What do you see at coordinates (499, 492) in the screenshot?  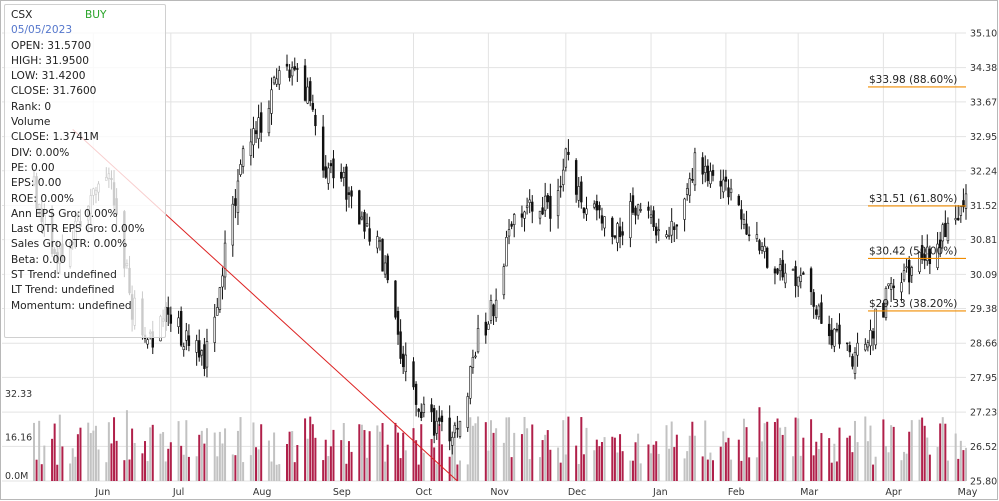 I see `date-tick-label: Nov` at bounding box center [499, 492].